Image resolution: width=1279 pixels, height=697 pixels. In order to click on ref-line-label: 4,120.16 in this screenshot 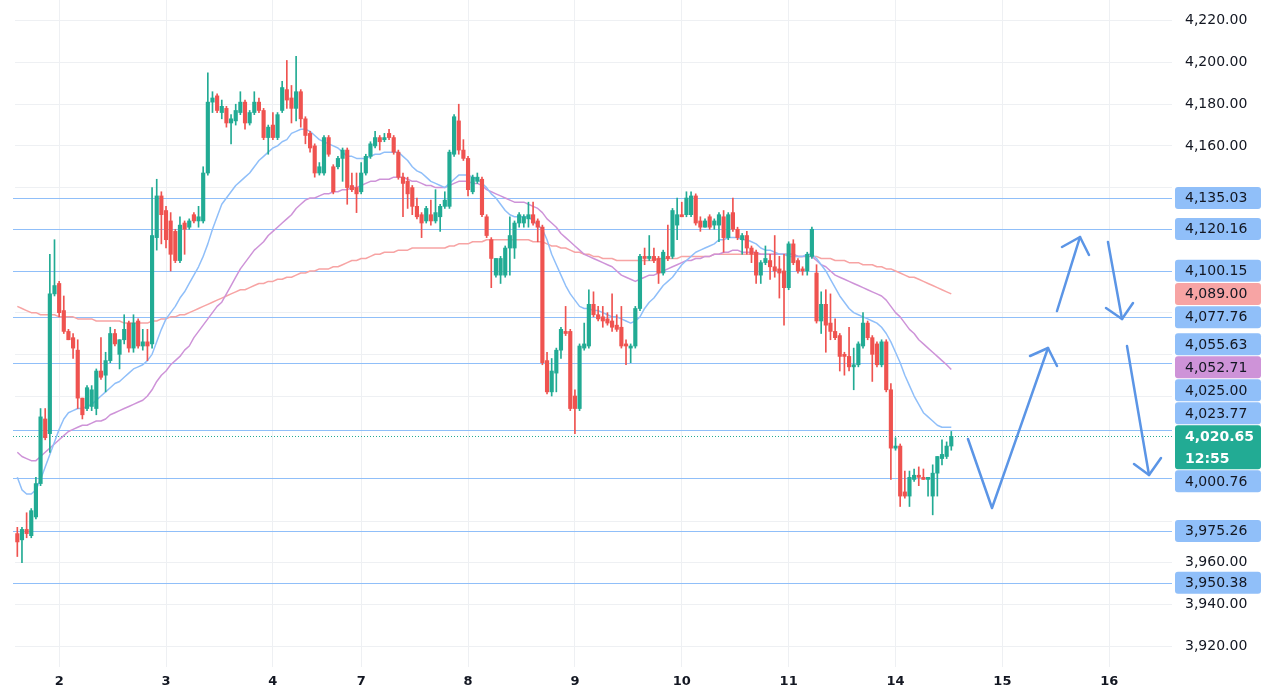, I will do `click(1216, 228)`.